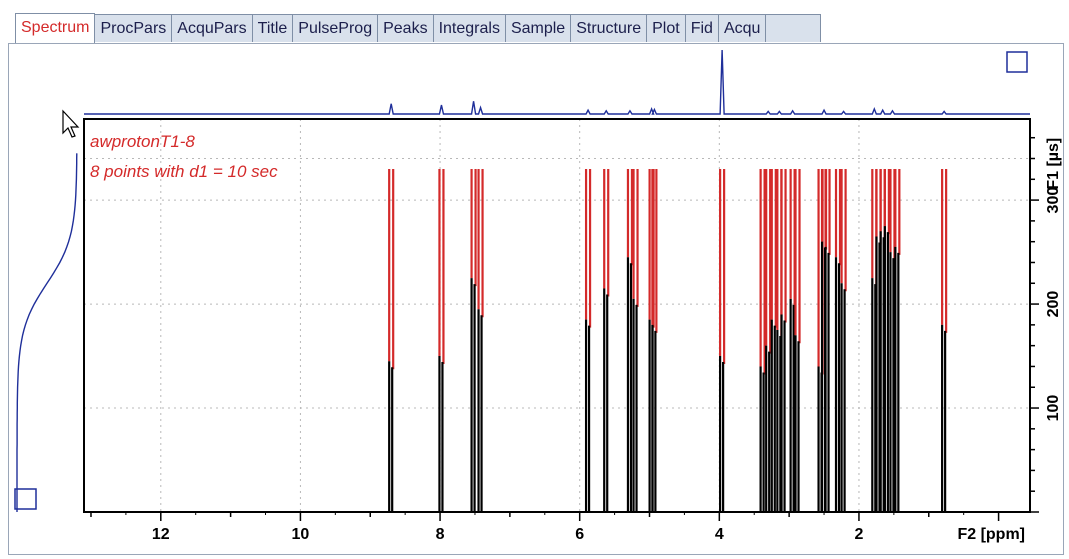 The image size is (1069, 559). Describe the element at coordinates (71, 123) in the screenshot. I see `mouse-pointer-icon` at that location.